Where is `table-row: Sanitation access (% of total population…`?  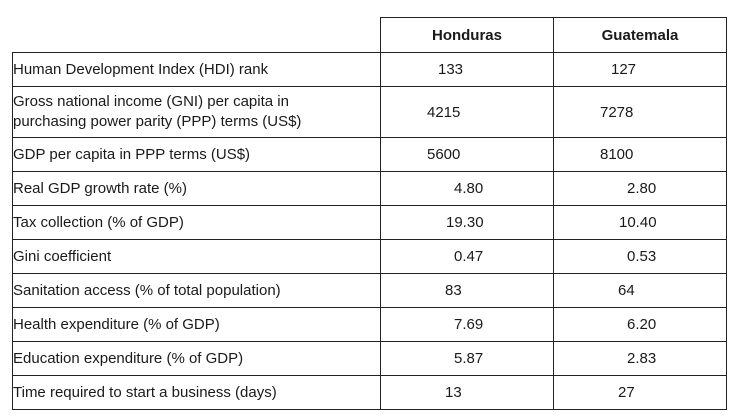
table-row: Sanitation access (% of total population… is located at coordinates (369, 290).